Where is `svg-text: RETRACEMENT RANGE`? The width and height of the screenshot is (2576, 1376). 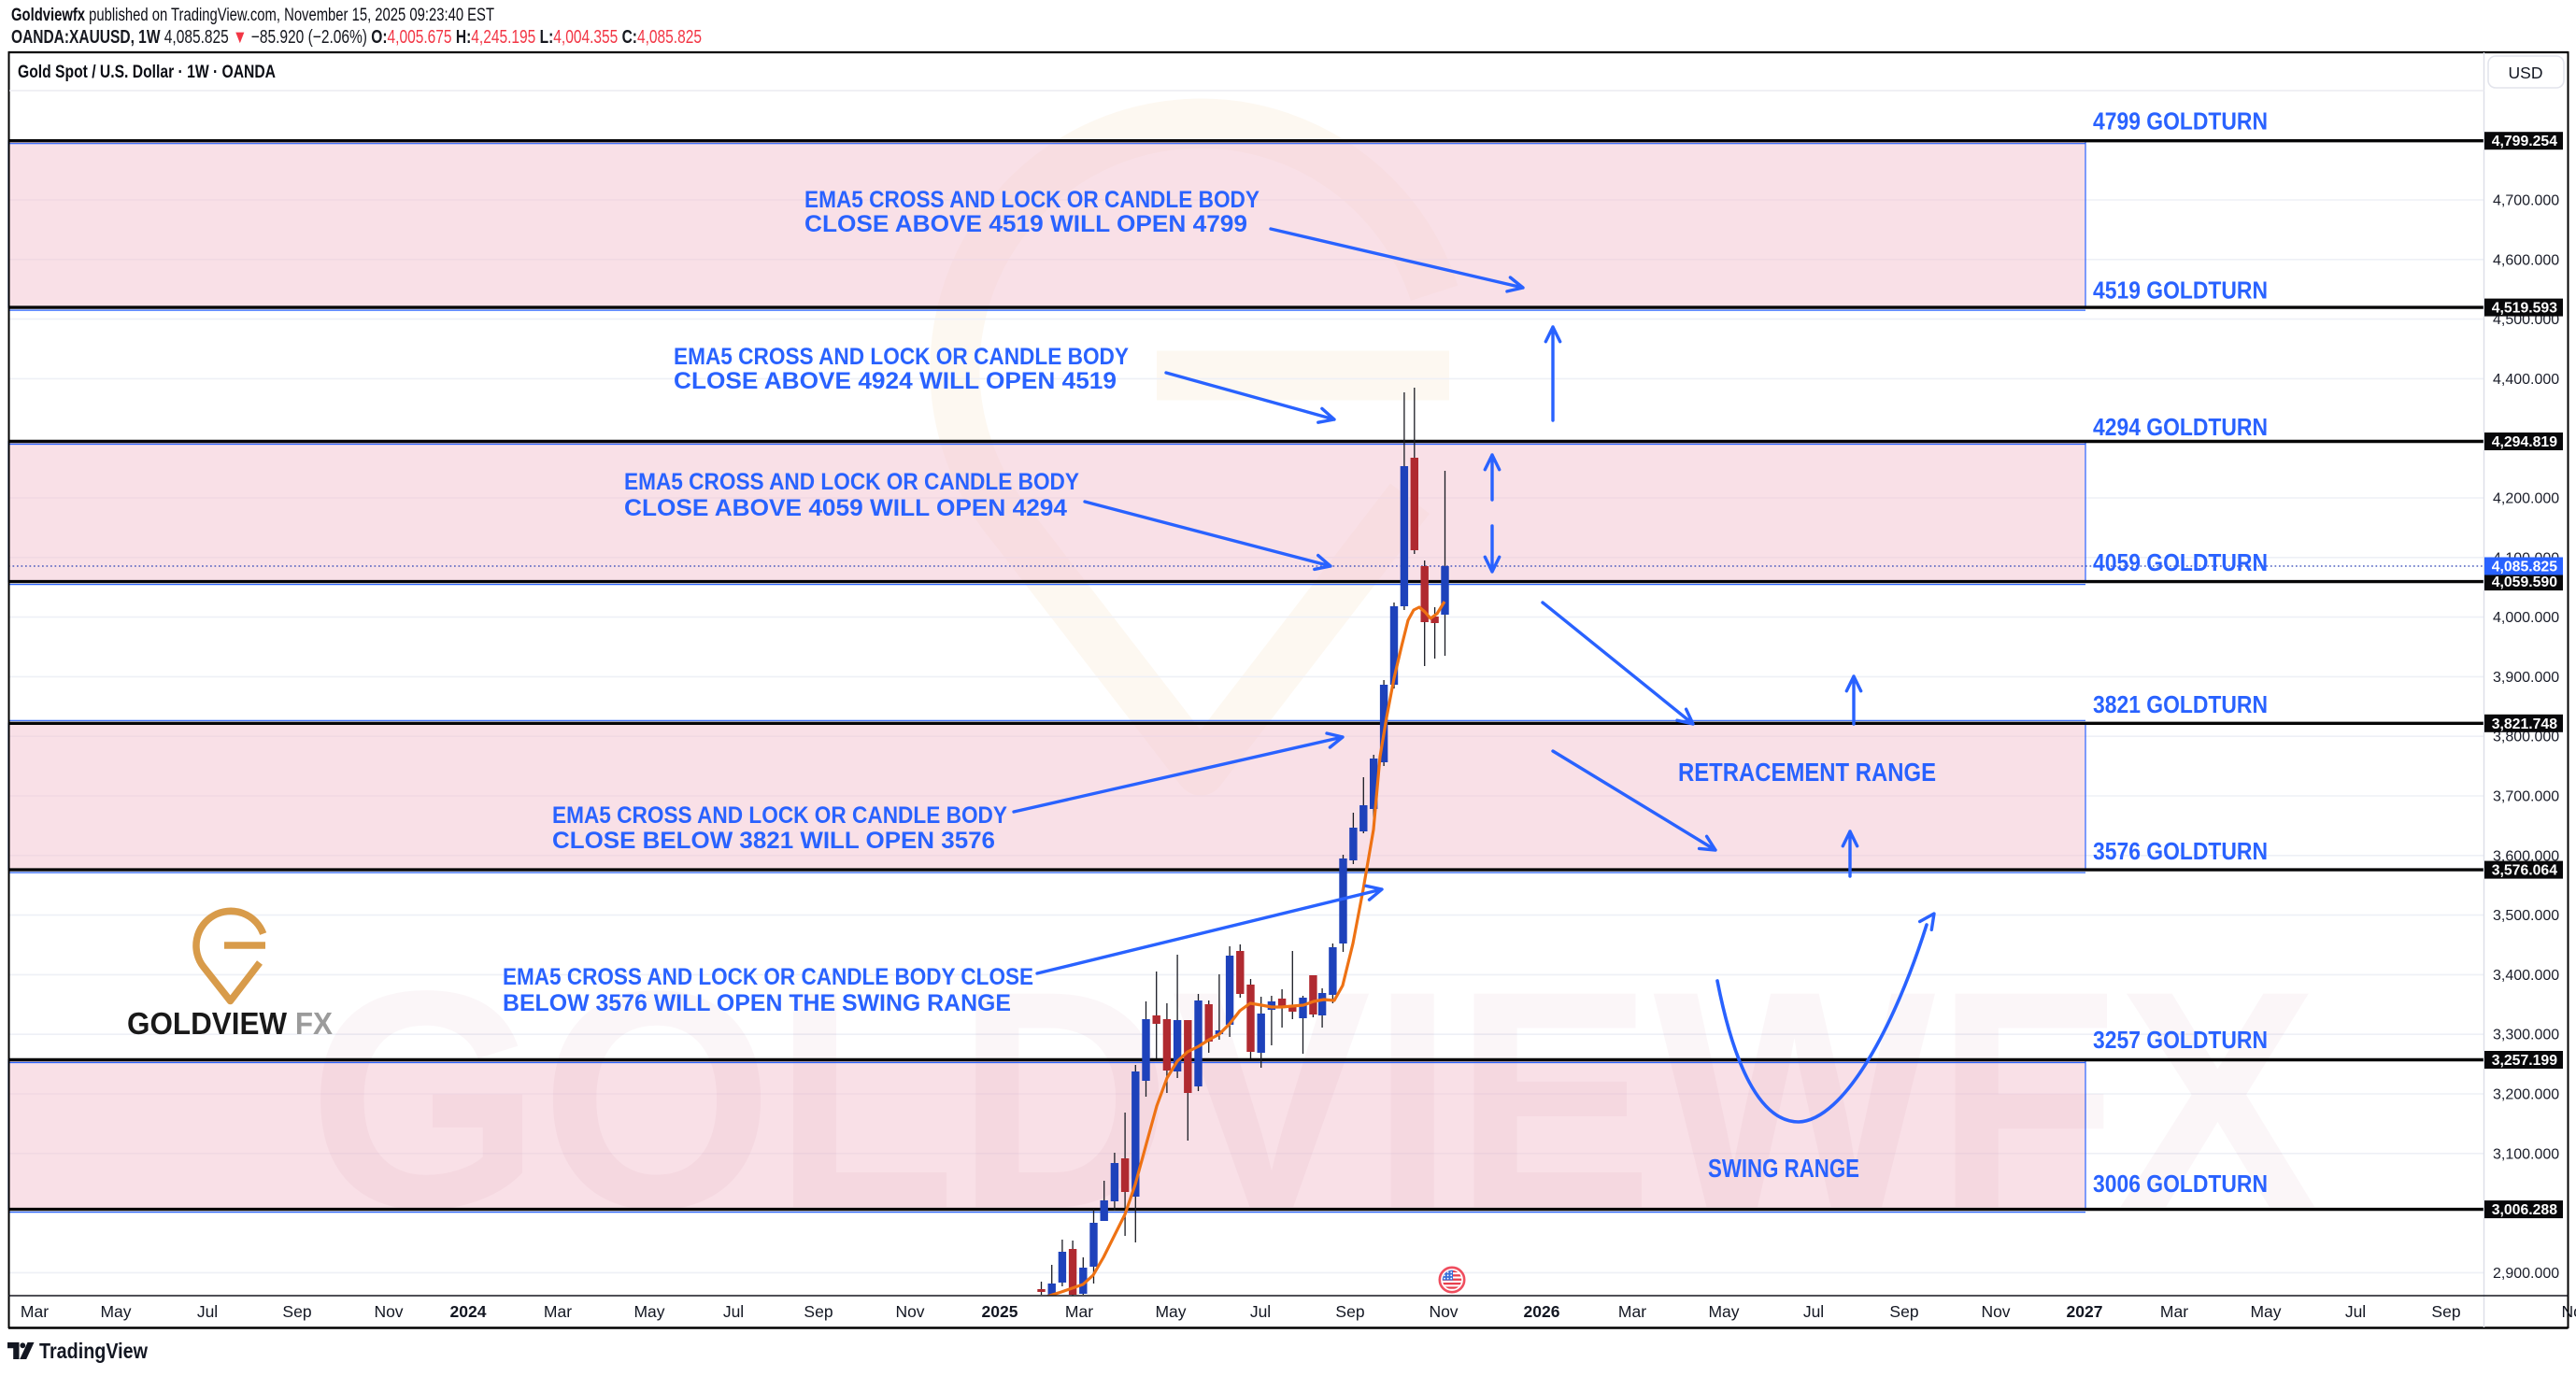
svg-text: RETRACEMENT RANGE is located at coordinates (1807, 772).